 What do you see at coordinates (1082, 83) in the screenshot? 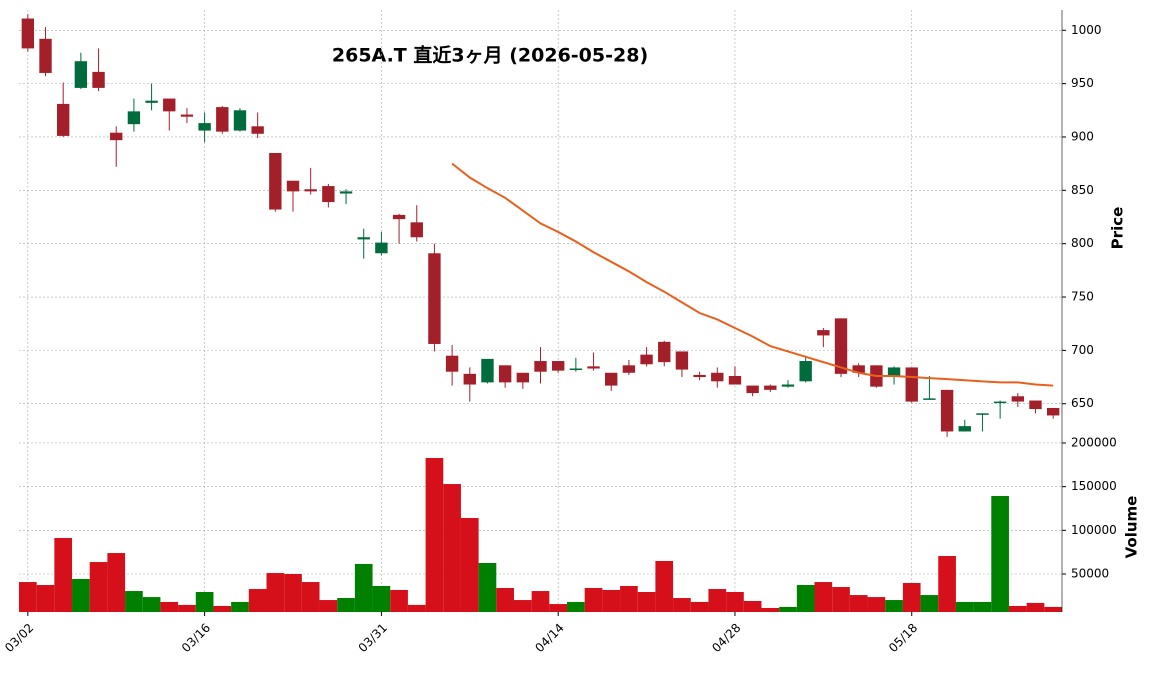
I see `y-tick-label: 950` at bounding box center [1082, 83].